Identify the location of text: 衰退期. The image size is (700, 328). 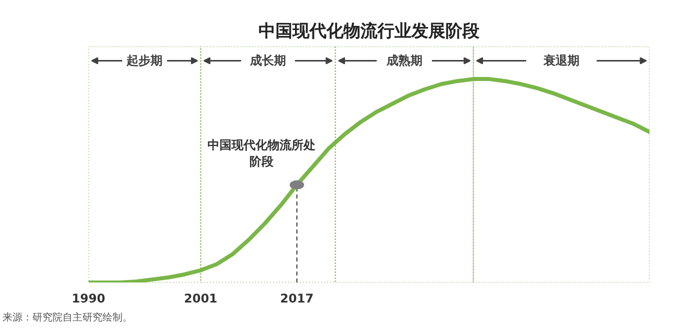
(561, 61).